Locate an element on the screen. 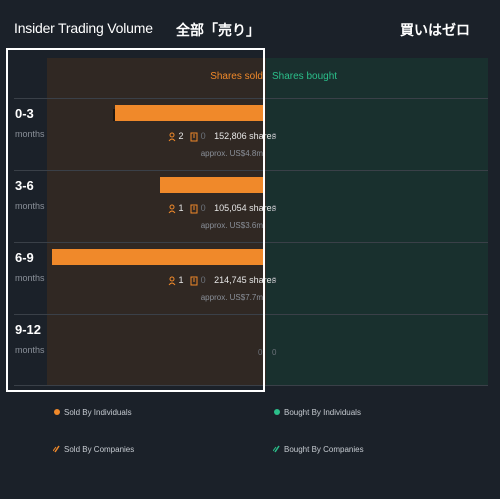 This screenshot has width=500, height=499. shares-value: 105,054 shares is located at coordinates (245, 208).